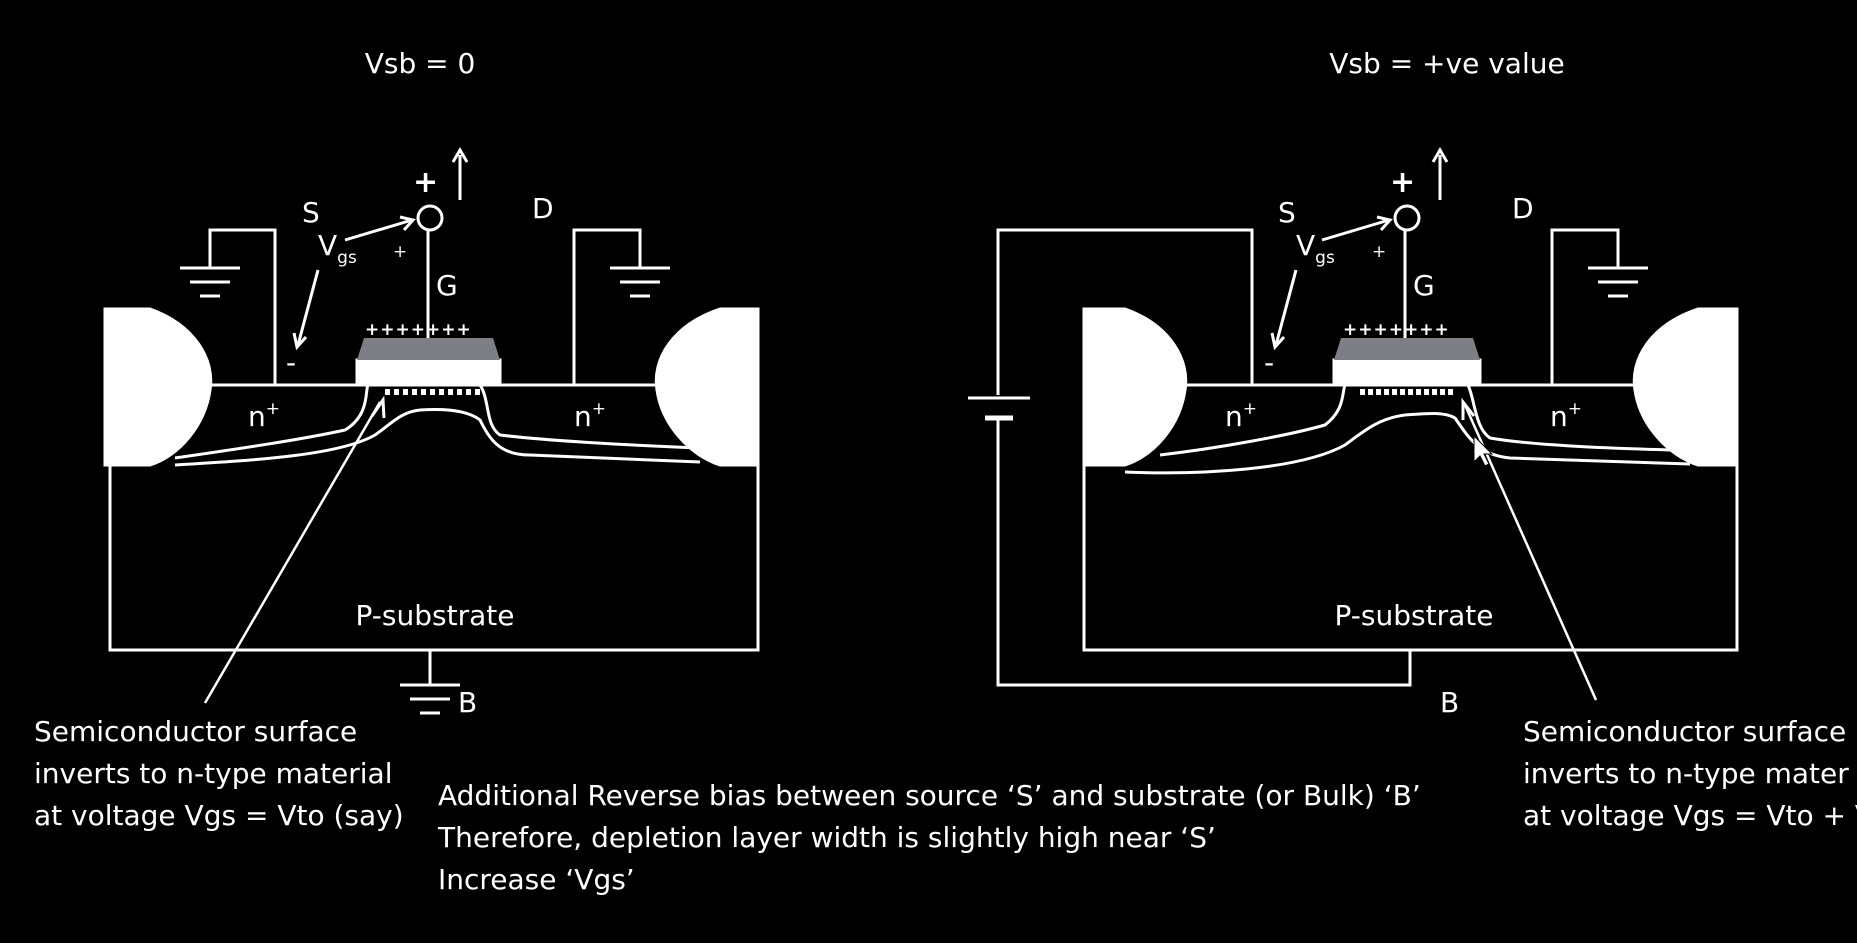 The image size is (1857, 943). Describe the element at coordinates (428, 372) in the screenshot. I see `left-gate-oxide` at that location.